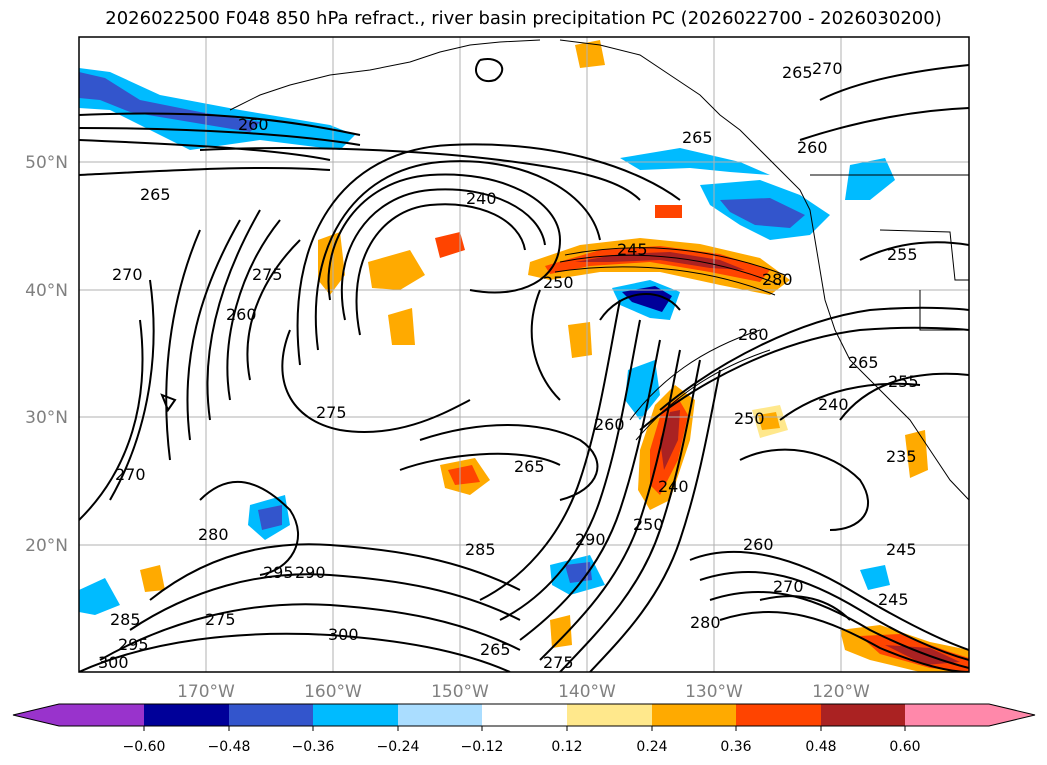 This screenshot has height=765, width=1047. I want to click on colorbar-outline, so click(524, 715).